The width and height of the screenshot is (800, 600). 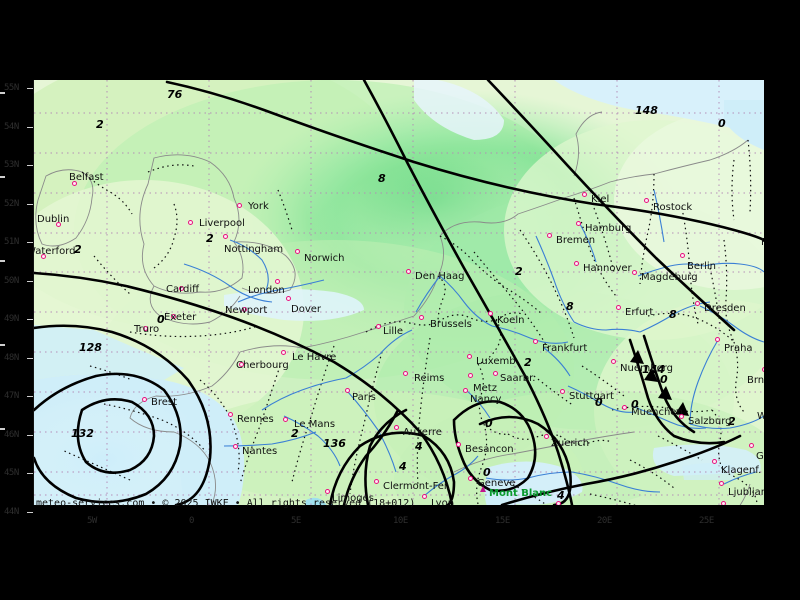 What do you see at coordinates (353, 498) in the screenshot?
I see `city-label: Limoges` at bounding box center [353, 498].